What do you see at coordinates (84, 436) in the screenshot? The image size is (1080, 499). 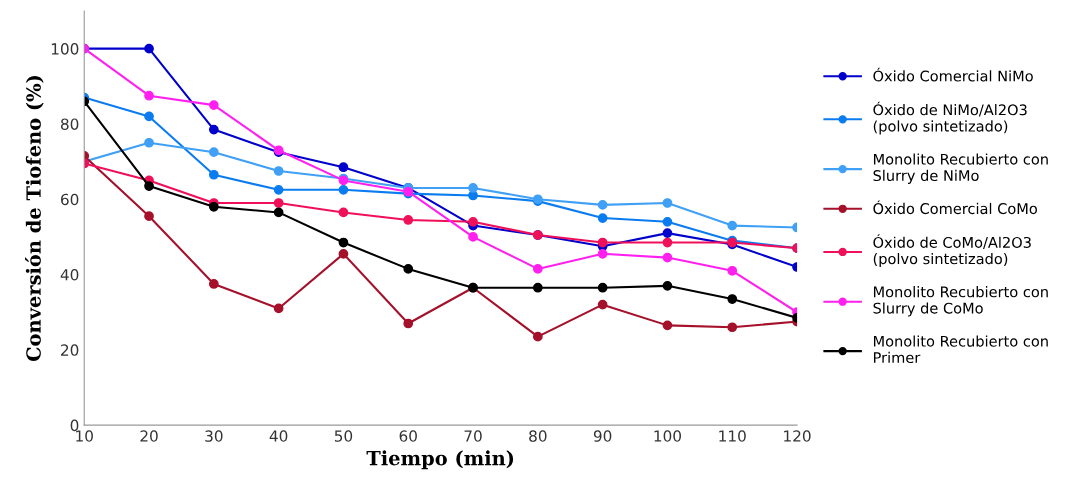 I see `x-tick-label: 10` at bounding box center [84, 436].